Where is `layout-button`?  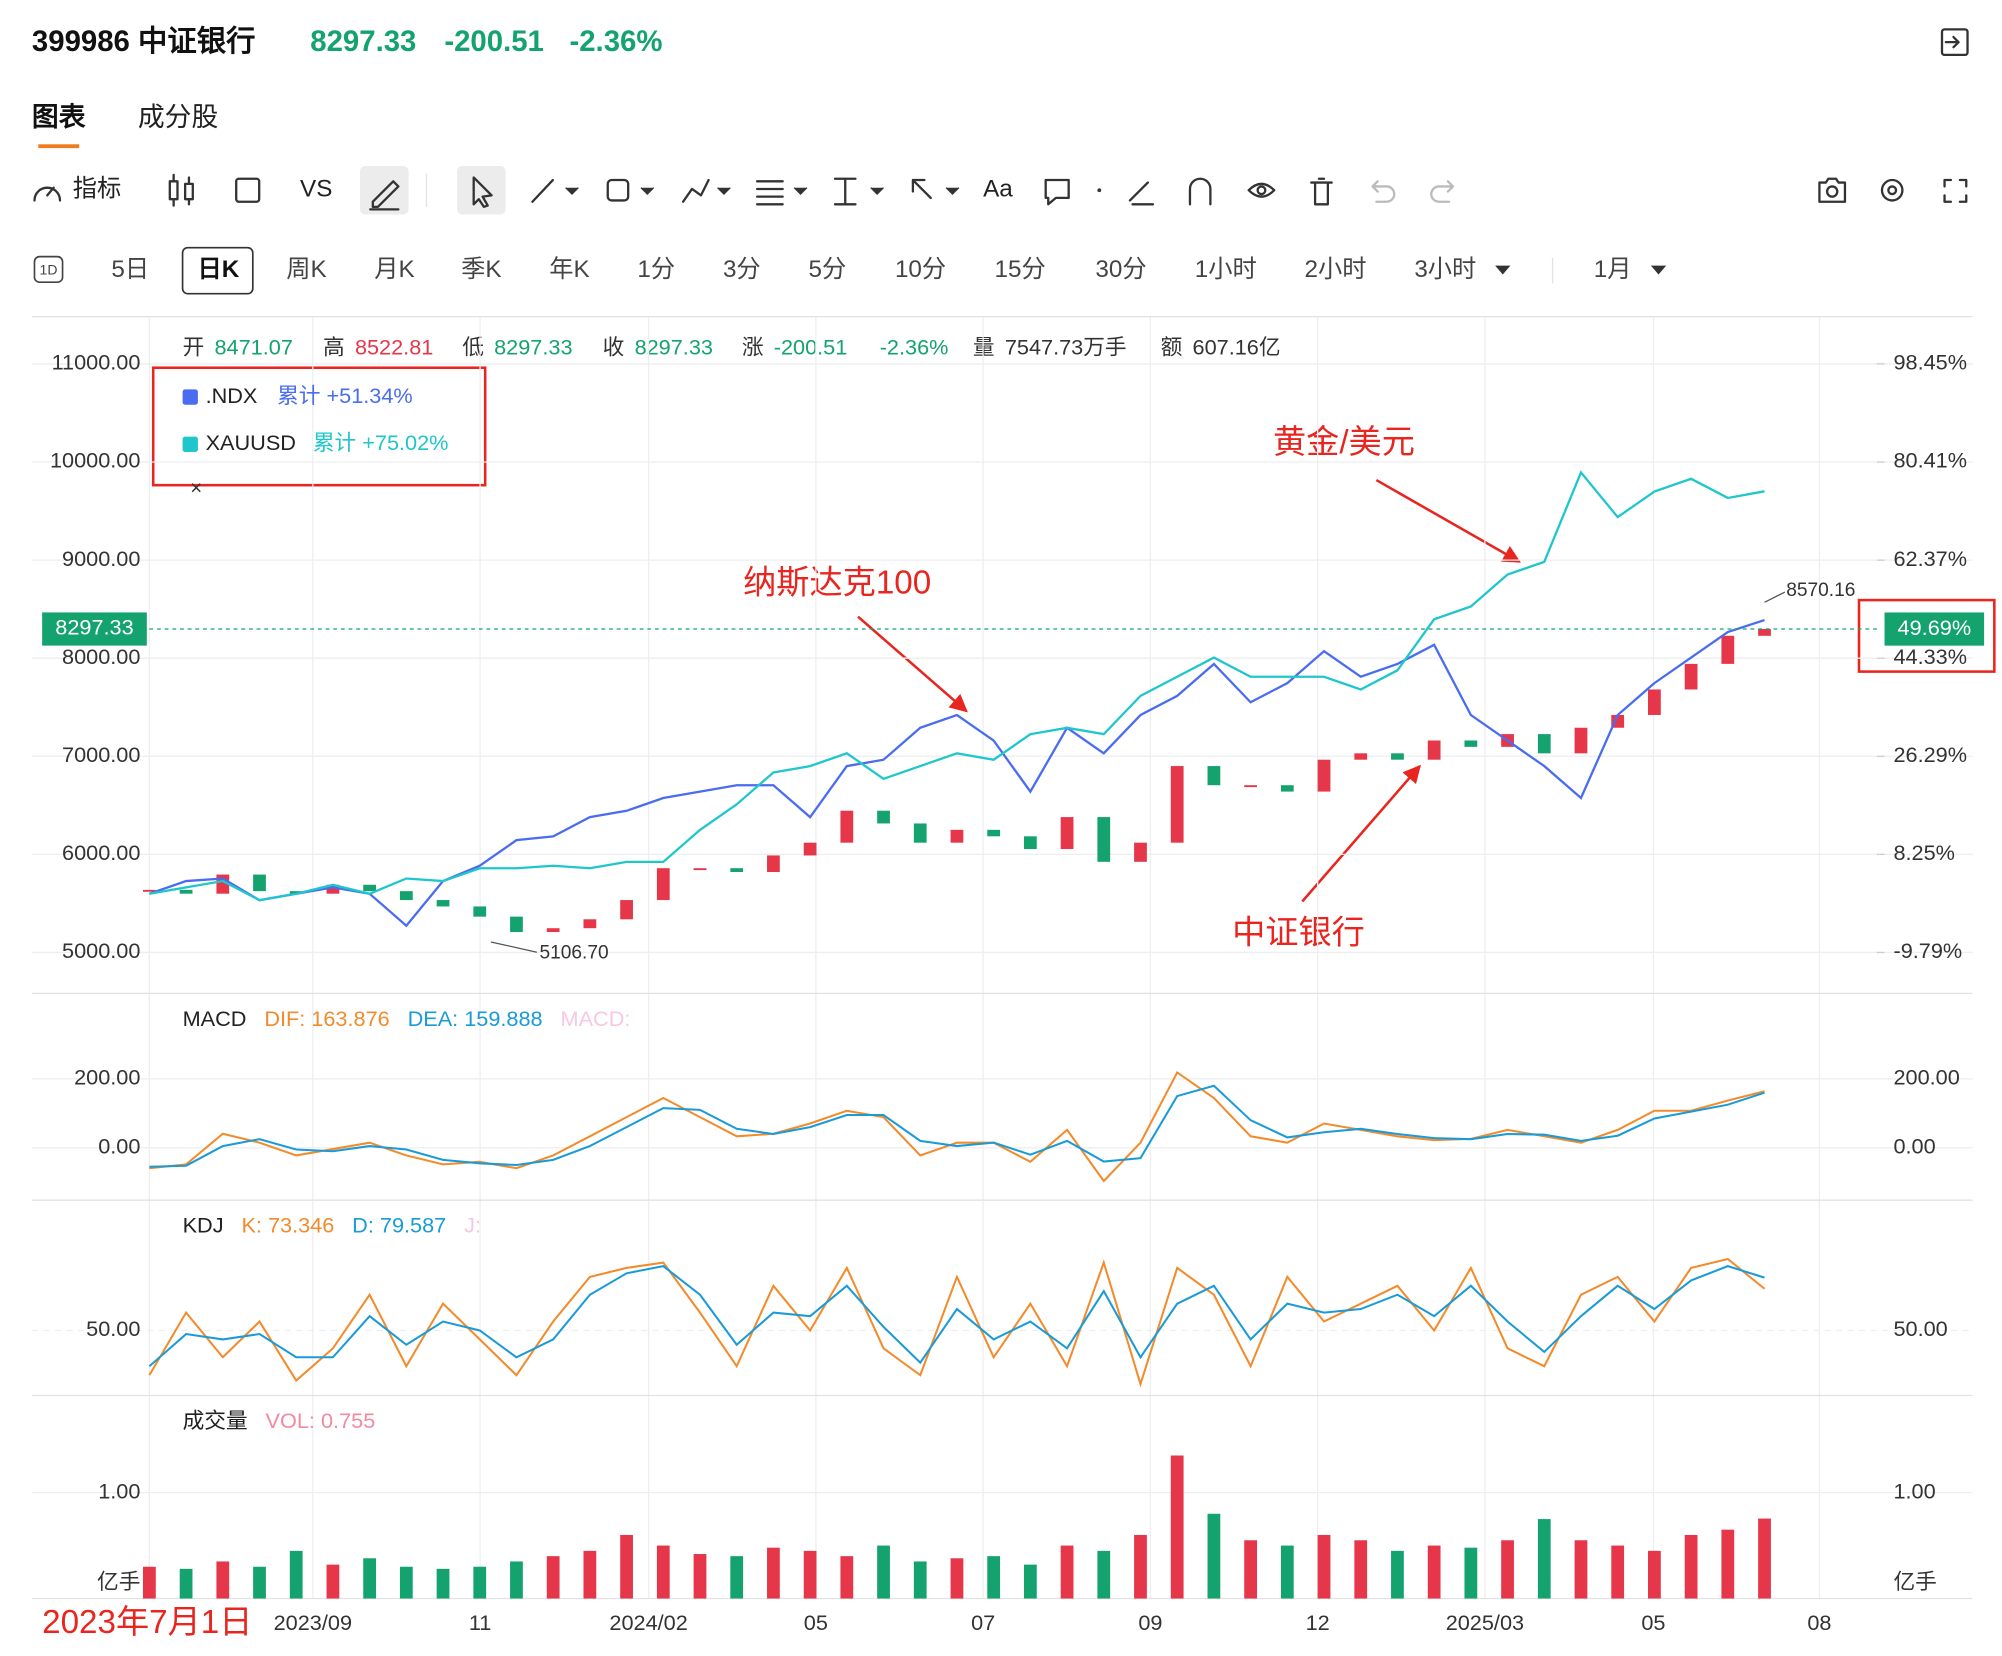 layout-button is located at coordinates (248, 190).